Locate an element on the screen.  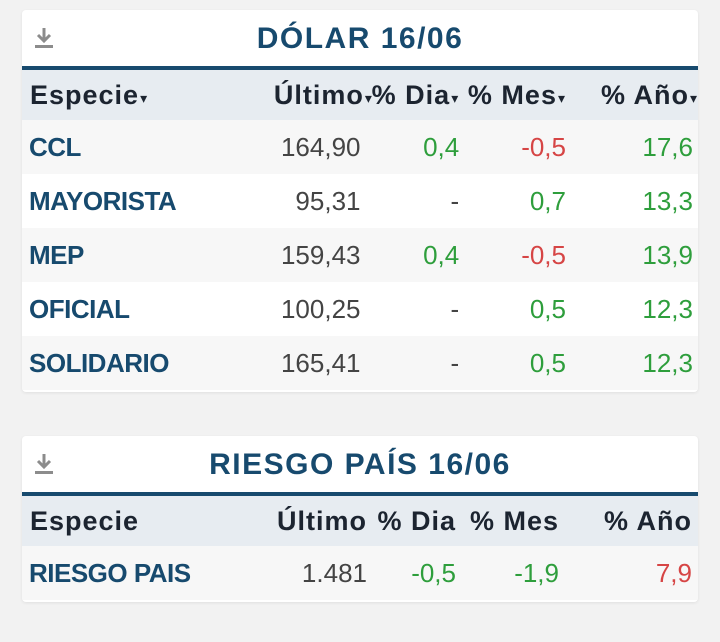
riesgo-card-header: RIESGO PAÍS 16/06 is located at coordinates (360, 464).